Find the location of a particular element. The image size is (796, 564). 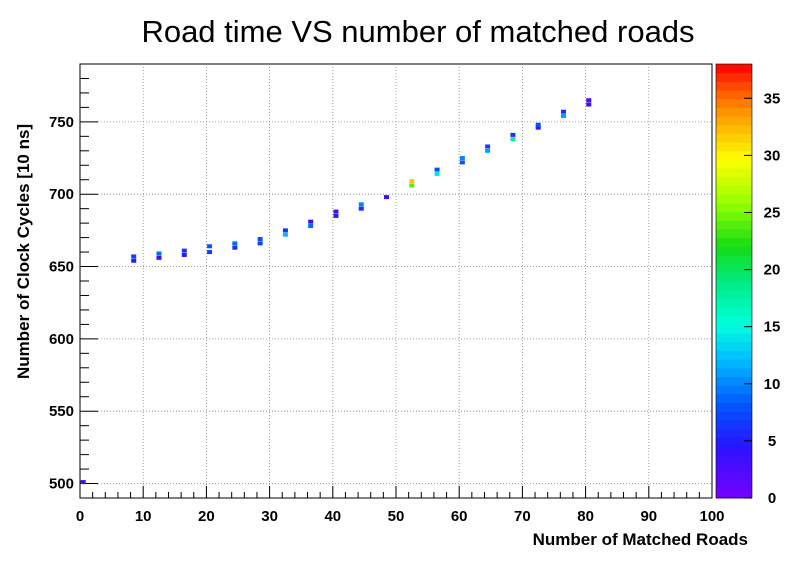

y-tick-label: 550 is located at coordinates (61, 411).